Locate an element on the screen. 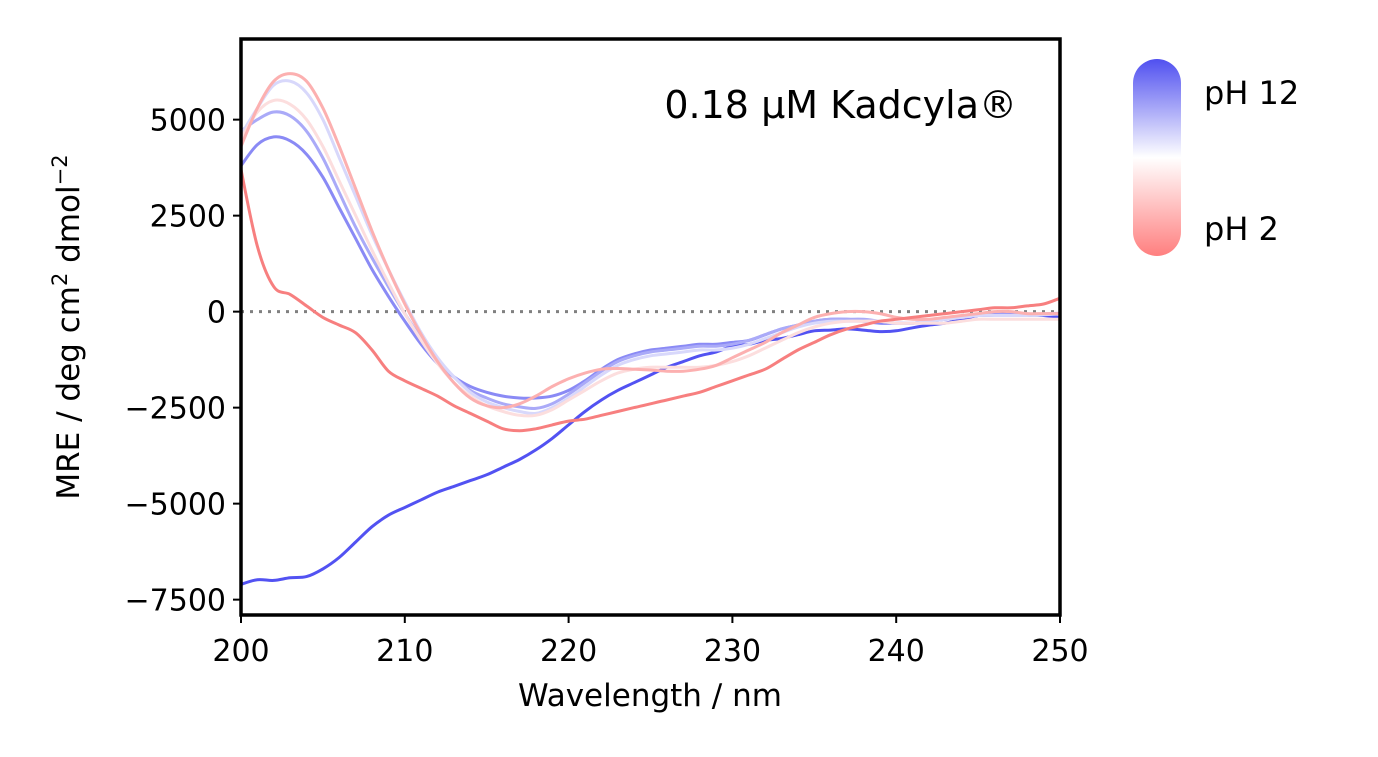 Image resolution: width=1378 pixels, height=757 pixels. colorbar is located at coordinates (1157, 157).